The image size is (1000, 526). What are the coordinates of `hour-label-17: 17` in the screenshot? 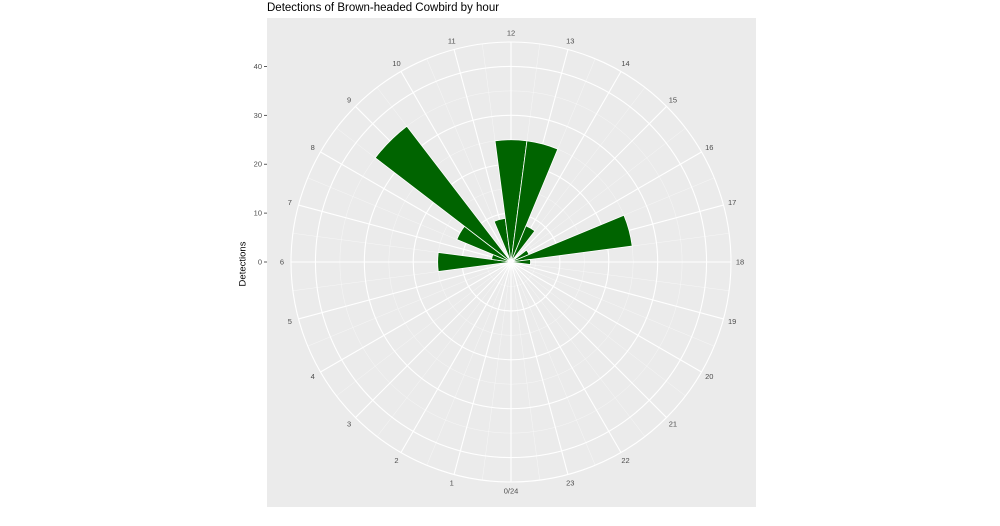 It's located at (732, 202).